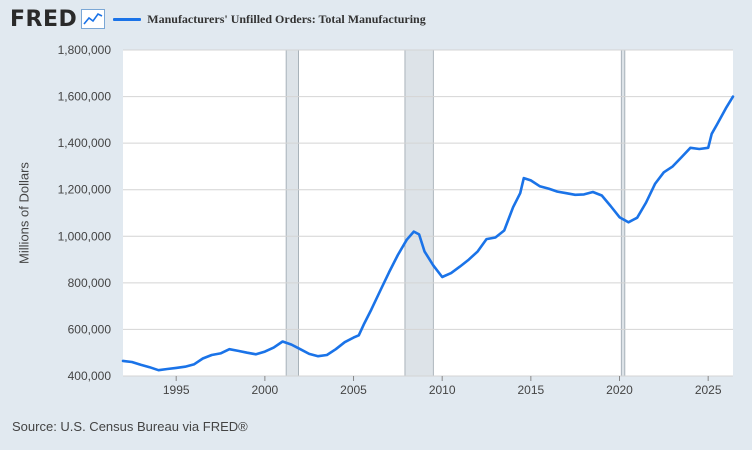 This screenshot has width=752, height=450. What do you see at coordinates (130, 426) in the screenshot?
I see `source-note: Source: U.S. Census Bureau via FRED®` at bounding box center [130, 426].